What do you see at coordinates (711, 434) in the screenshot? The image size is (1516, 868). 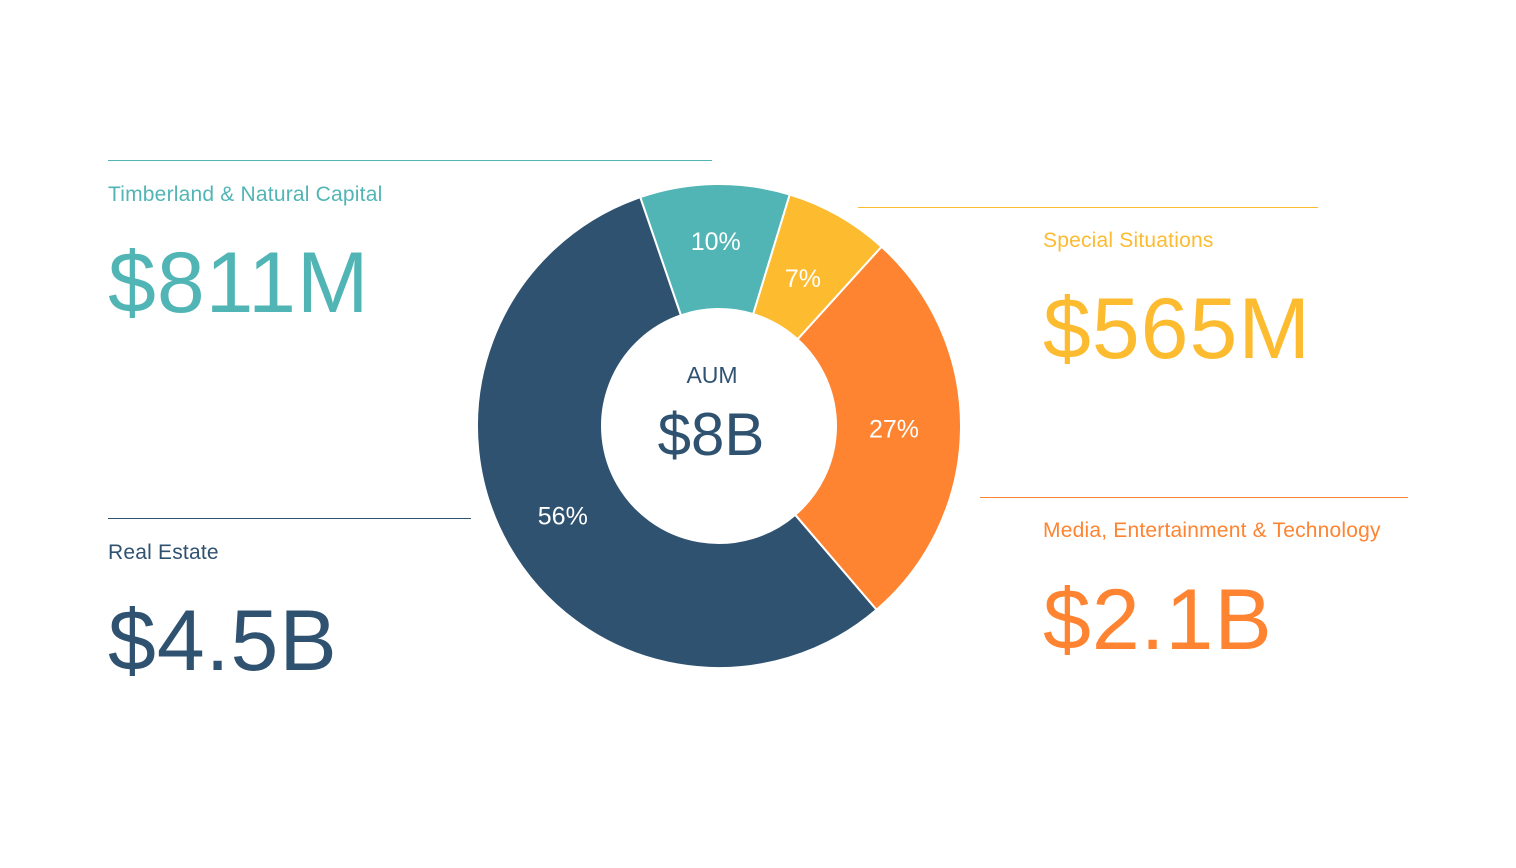 I see `center-value: $8B` at bounding box center [711, 434].